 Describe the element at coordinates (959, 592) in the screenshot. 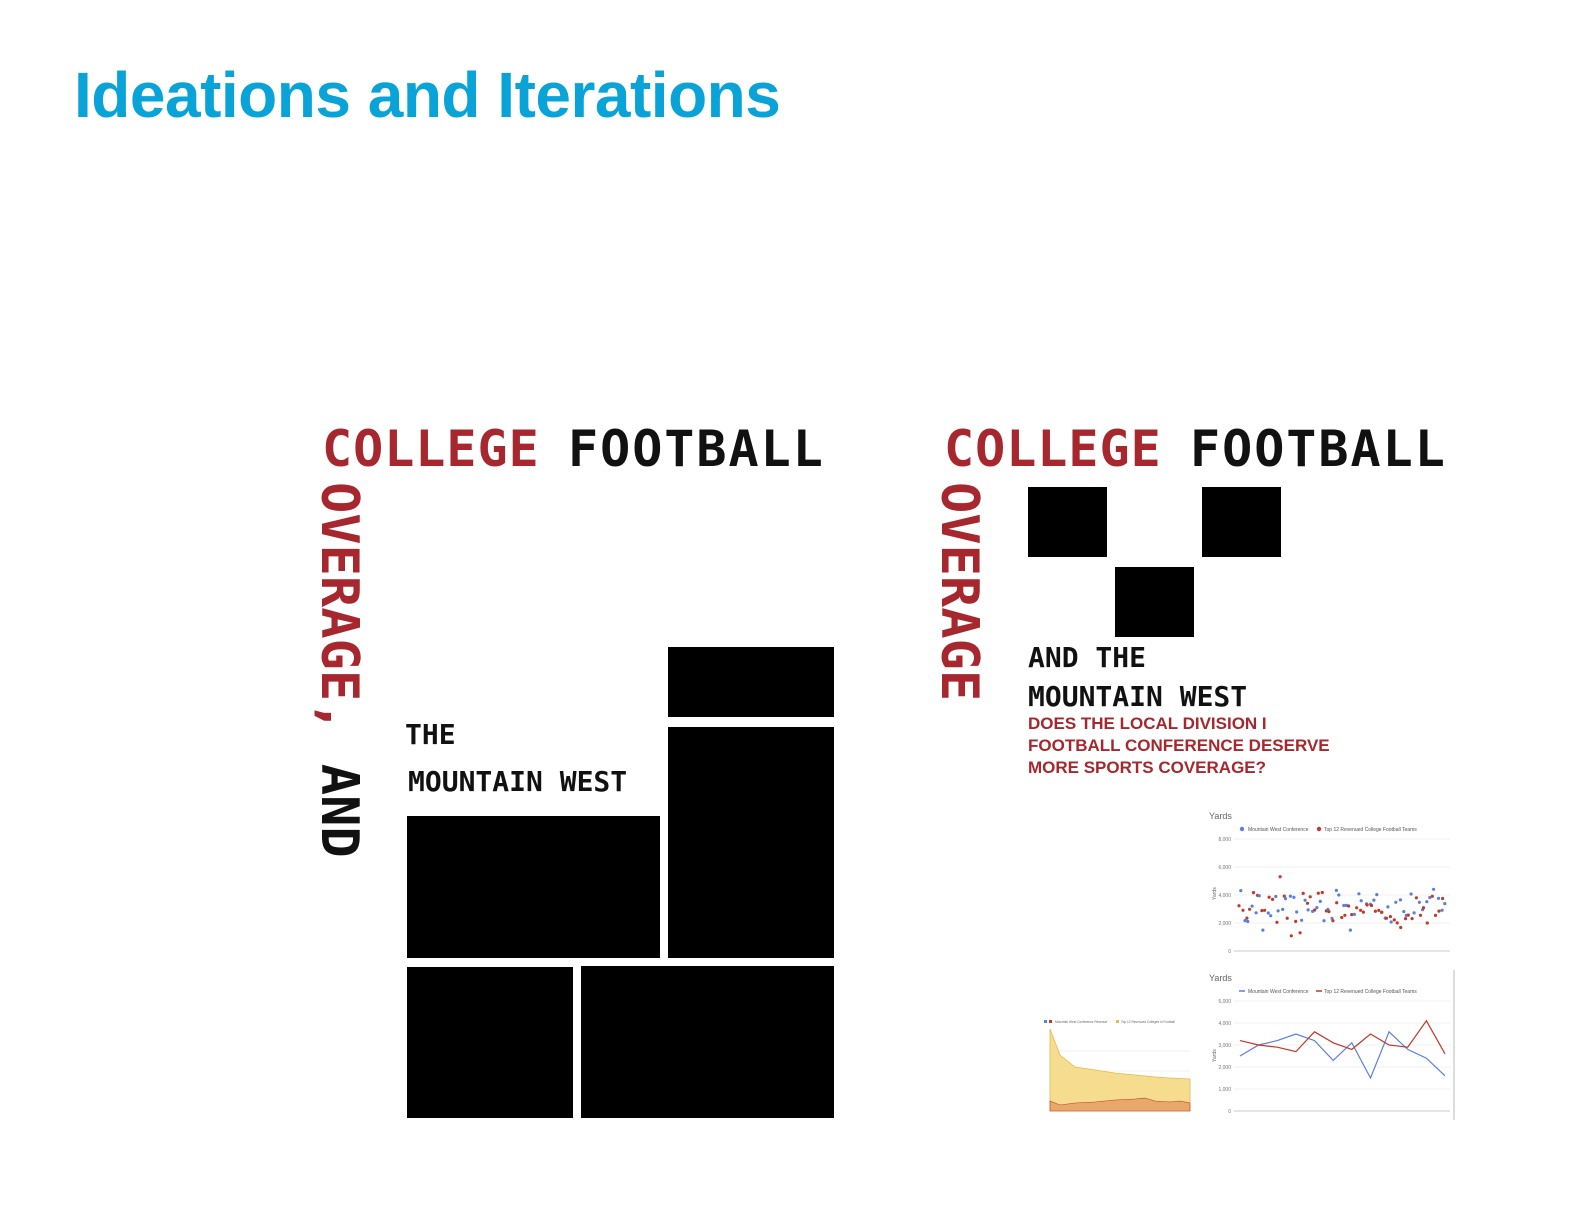

I see `poster2-vertical-red: OVERAGE` at that location.